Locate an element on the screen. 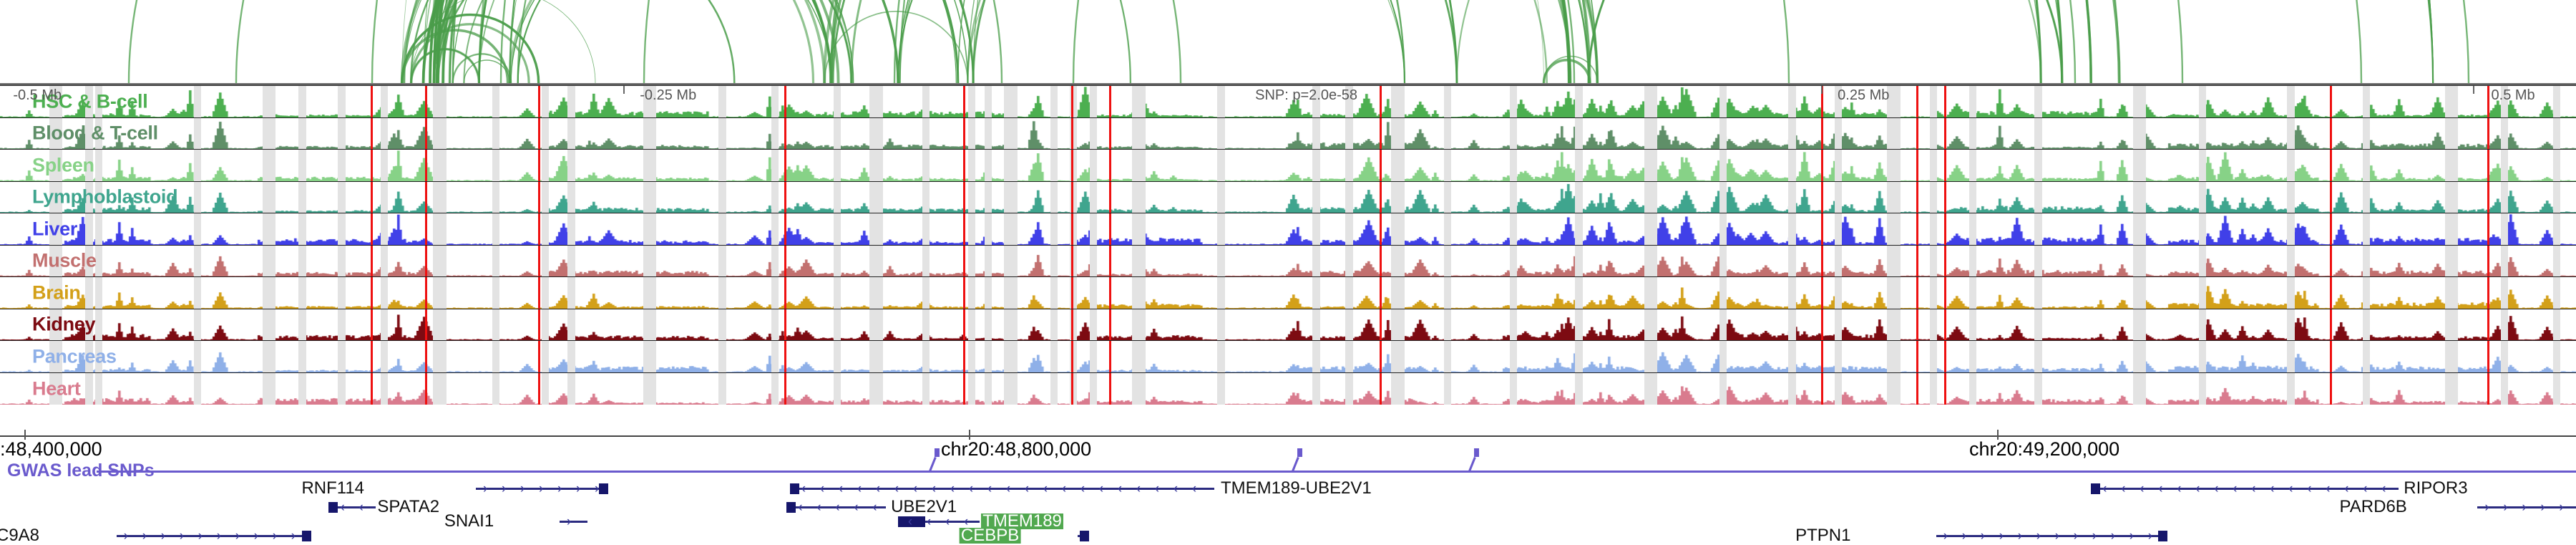  gene-model: ‹ ‹ ‹ ‹ ‹ UBE2V1 is located at coordinates (1288, 506).